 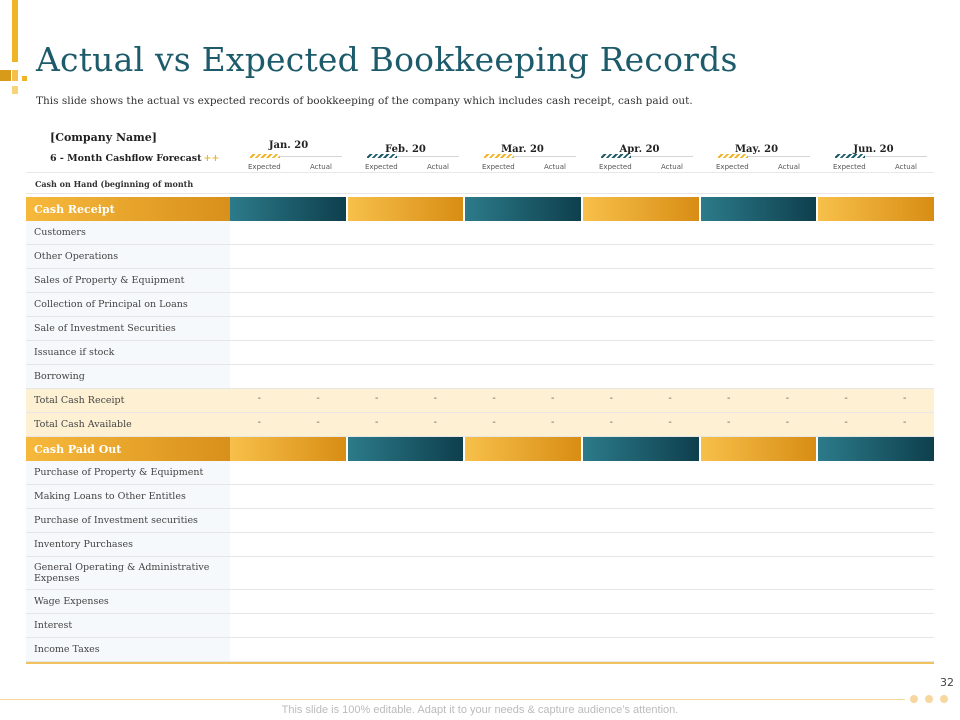 What do you see at coordinates (128, 376) in the screenshot?
I see `row-label: Borrowing` at bounding box center [128, 376].